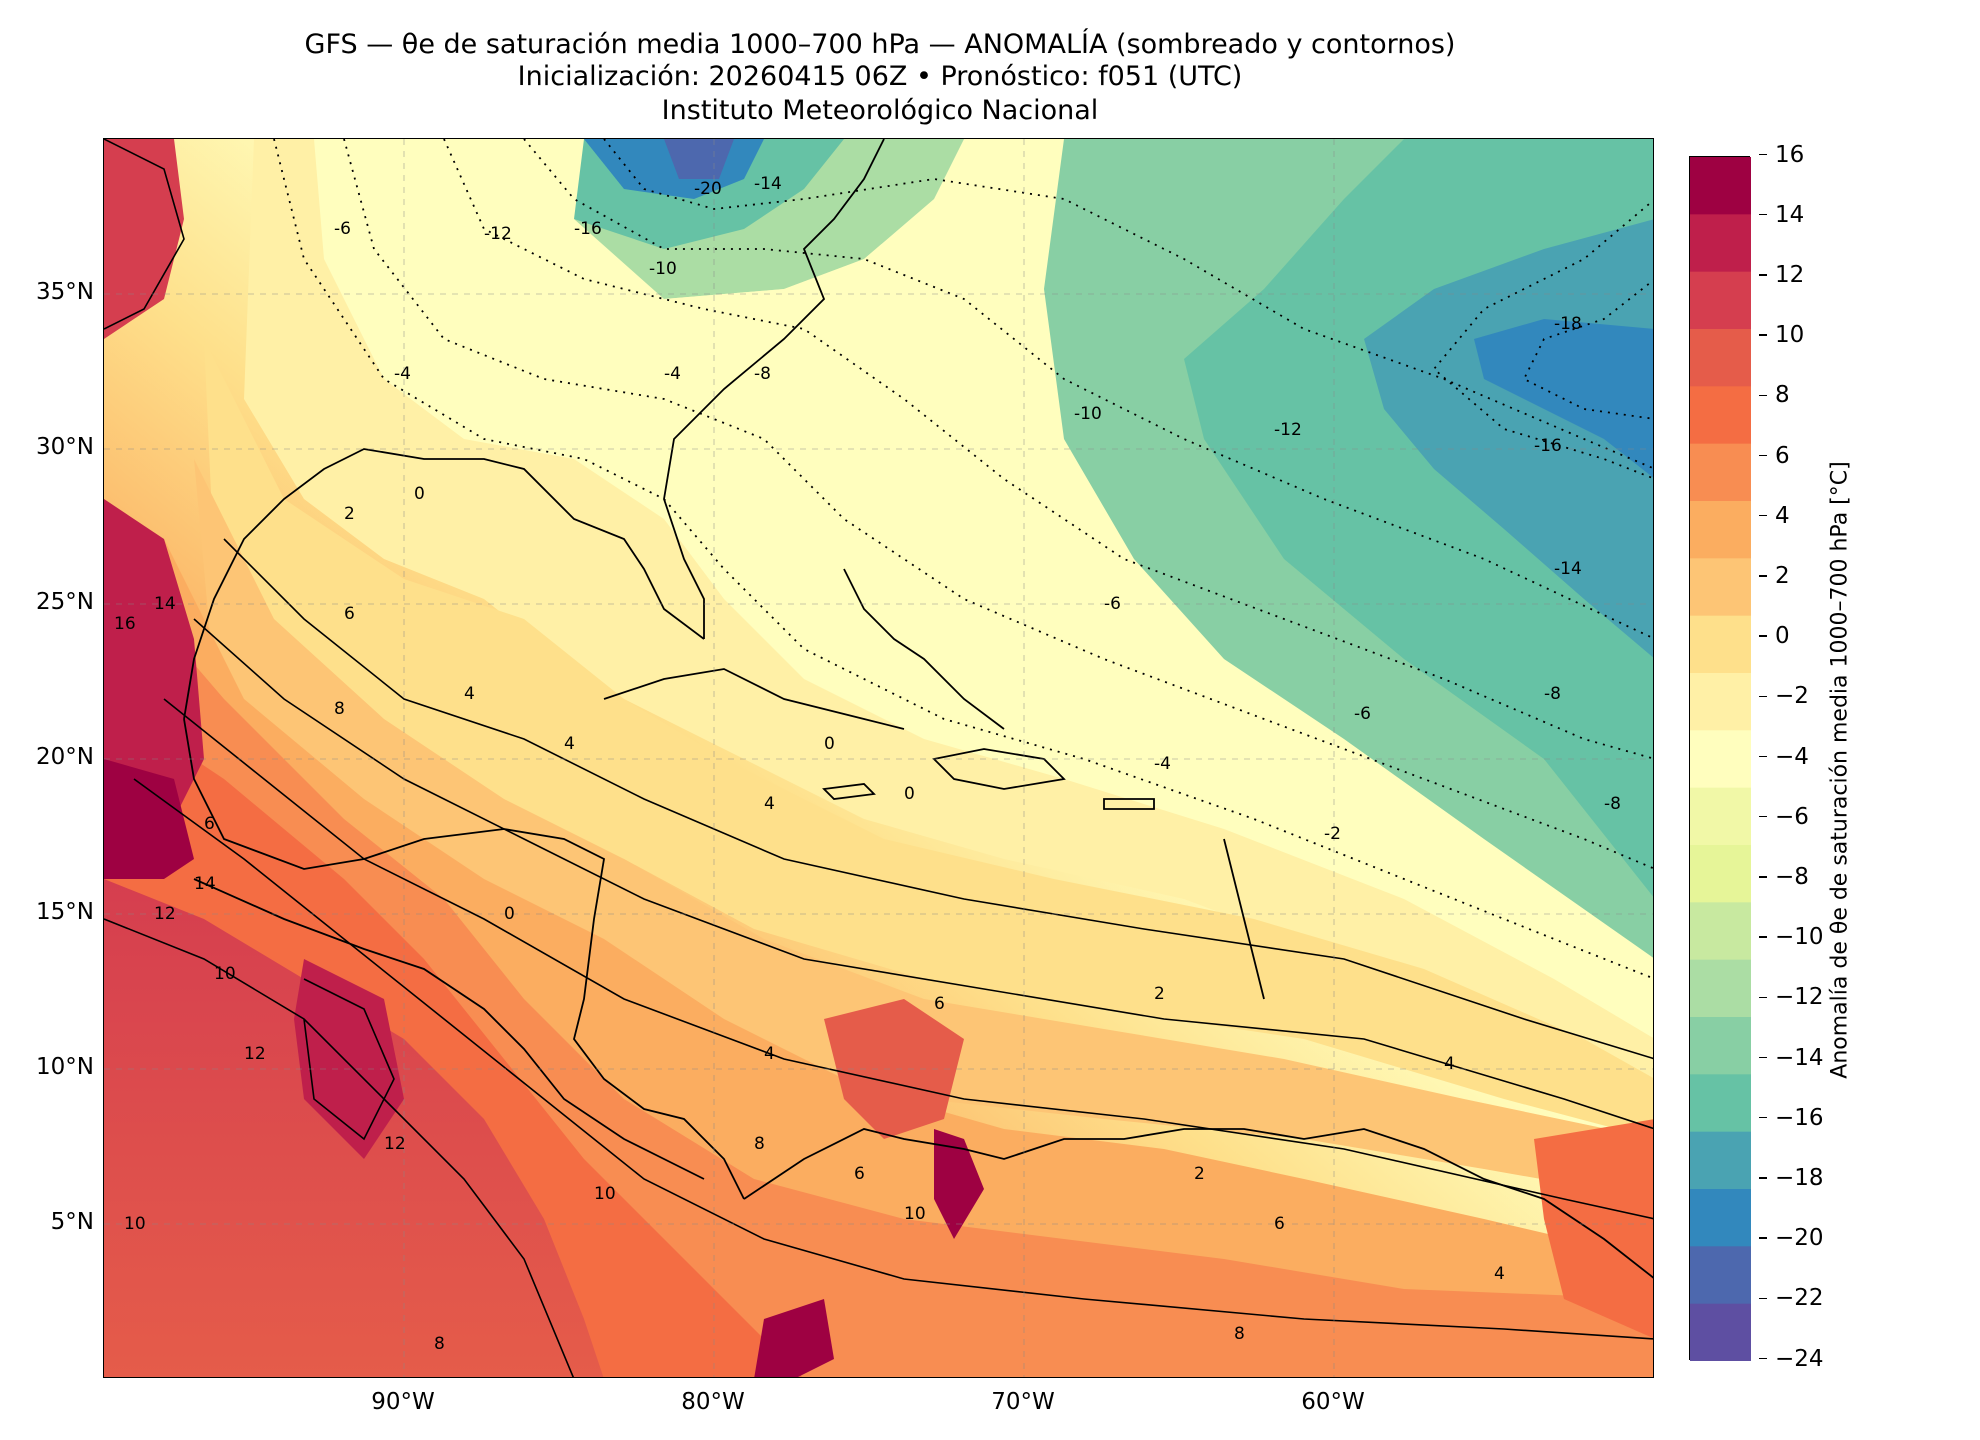 The image size is (1980, 1440). I want to click on colorbar-tick: −22, so click(1791, 1298).